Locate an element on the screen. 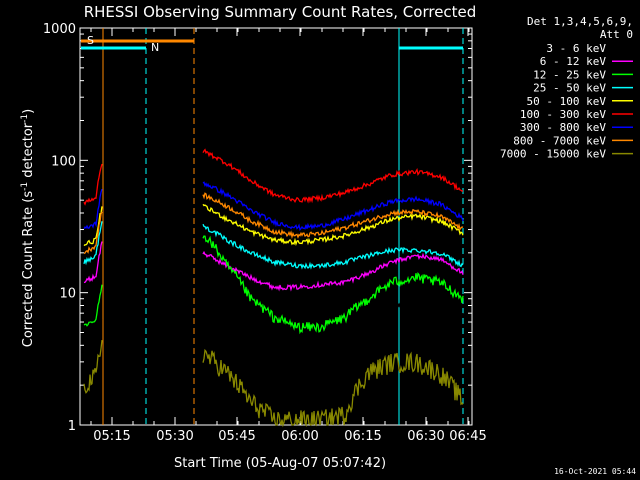 This screenshot has width=640, height=480. legend-header-line2: Att 0 is located at coordinates (616, 34).